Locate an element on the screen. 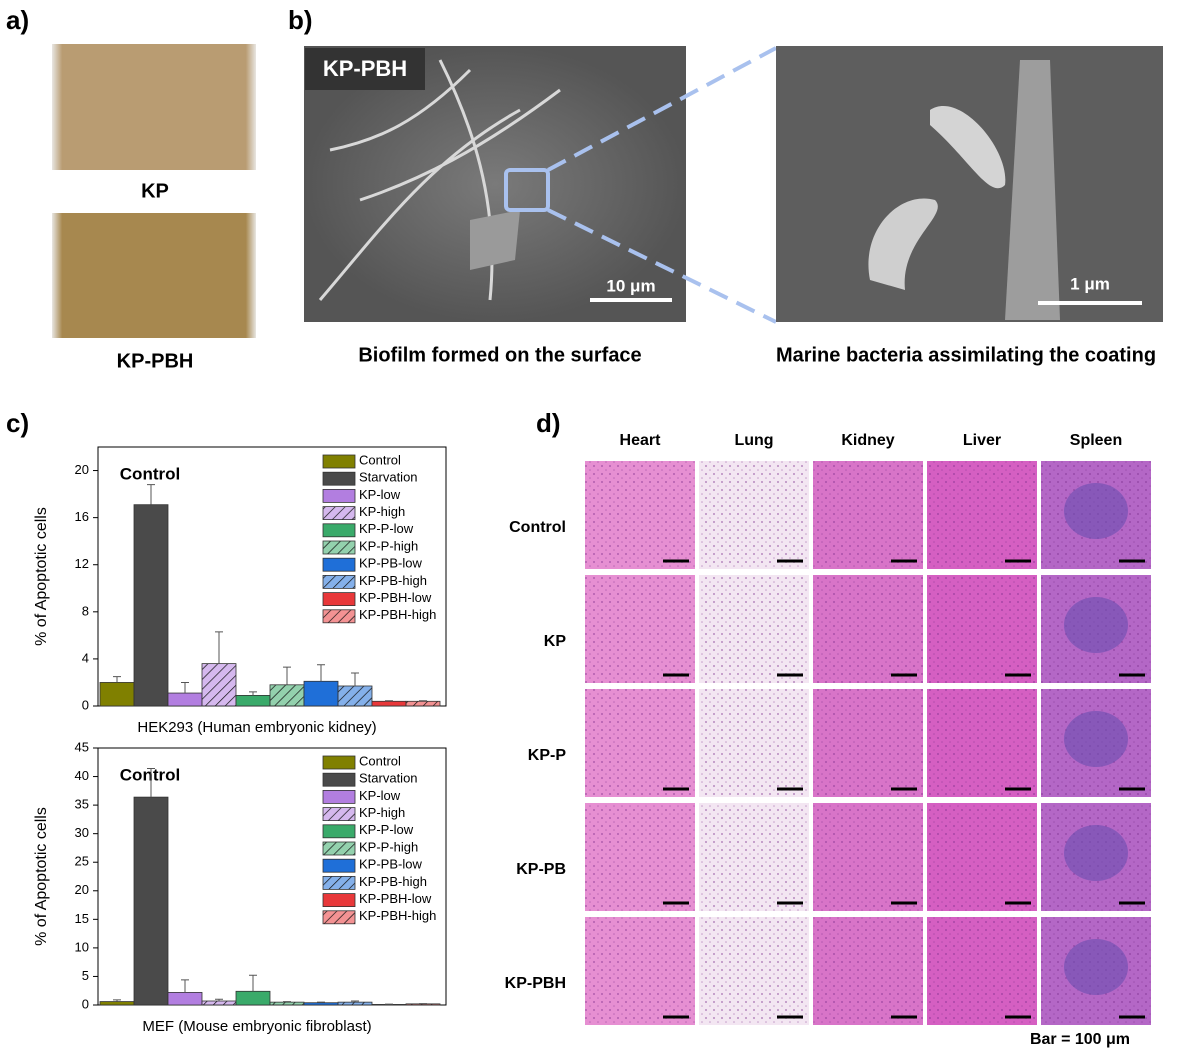  y-tick-label: 20 is located at coordinates (82, 469).